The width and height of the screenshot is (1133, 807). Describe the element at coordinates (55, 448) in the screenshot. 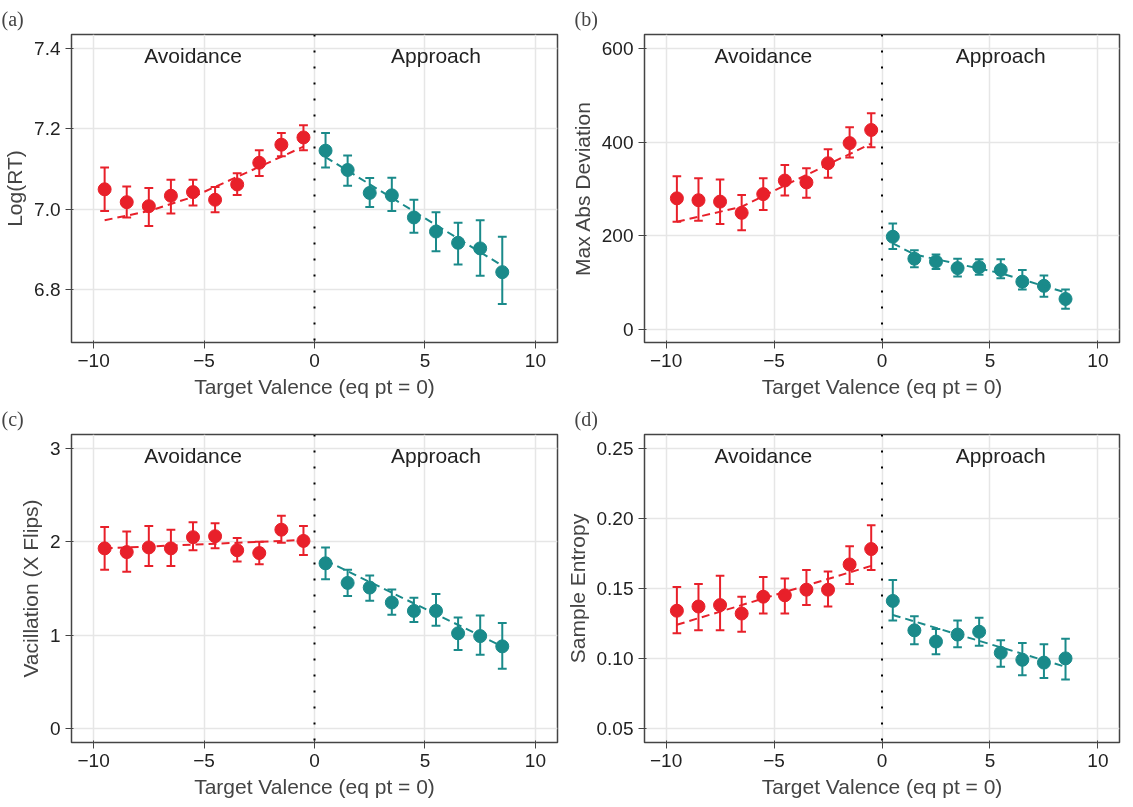

I see `y-tick-label: 3` at that location.